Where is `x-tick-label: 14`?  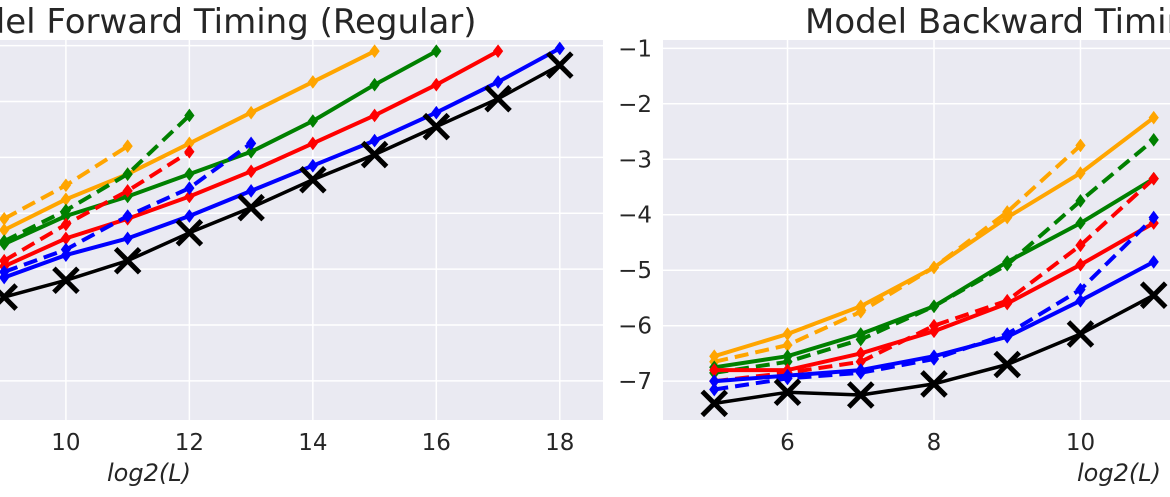 x-tick-label: 14 is located at coordinates (312, 443).